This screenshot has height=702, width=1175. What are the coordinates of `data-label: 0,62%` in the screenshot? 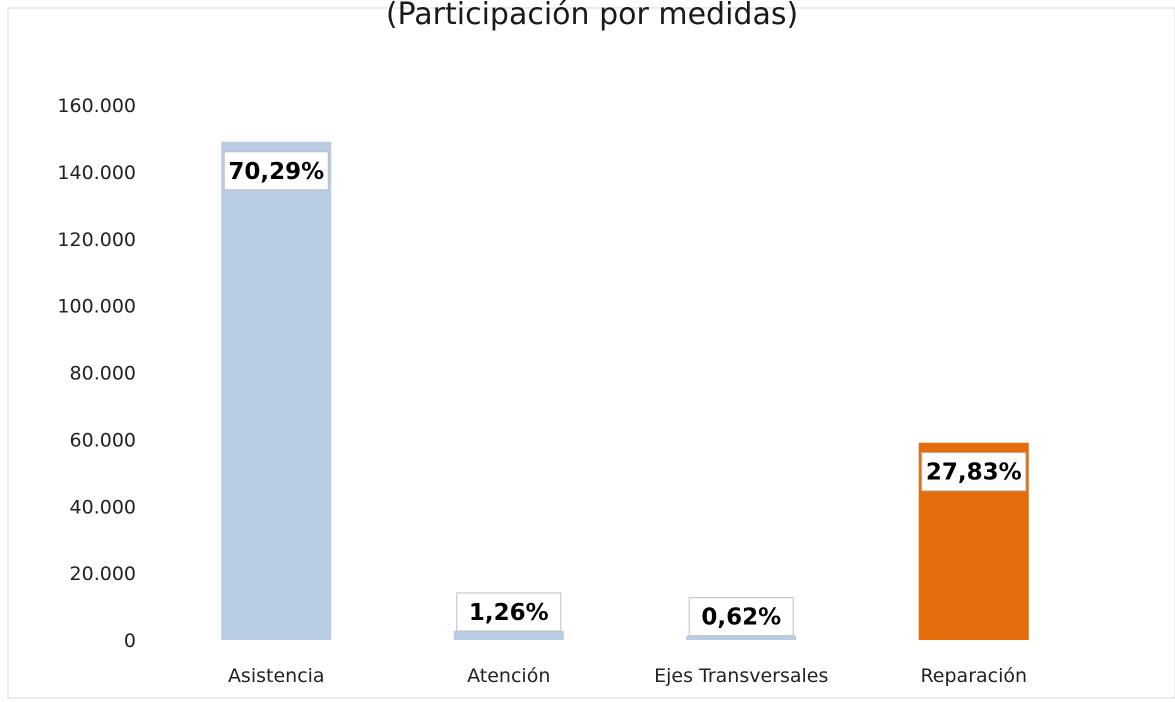 It's located at (741, 618).